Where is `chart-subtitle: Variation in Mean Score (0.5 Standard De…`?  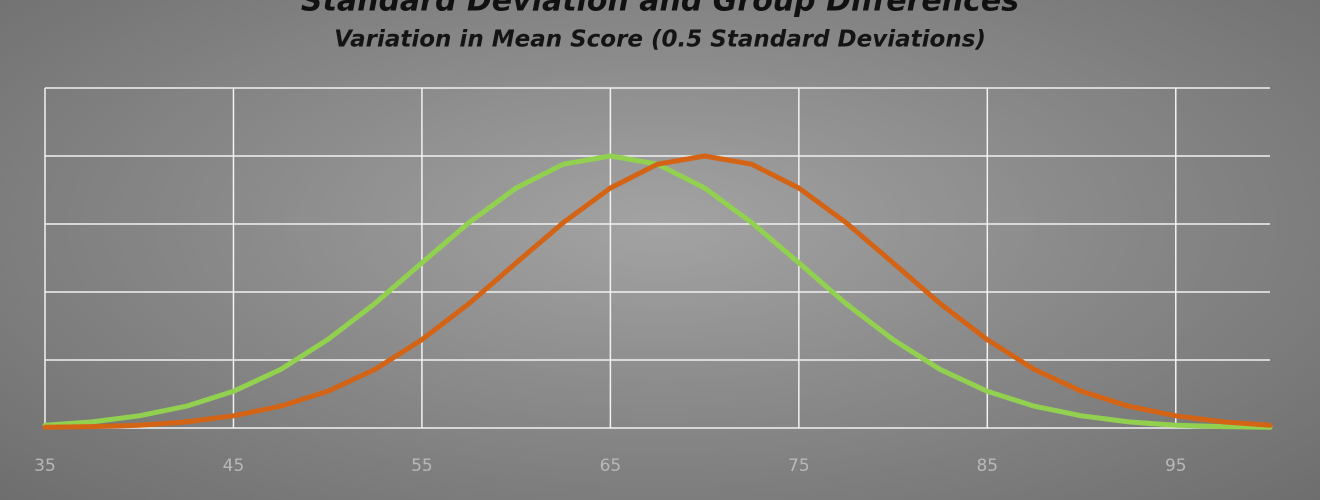
chart-subtitle: Variation in Mean Score (0.5 Standard De… is located at coordinates (660, 40).